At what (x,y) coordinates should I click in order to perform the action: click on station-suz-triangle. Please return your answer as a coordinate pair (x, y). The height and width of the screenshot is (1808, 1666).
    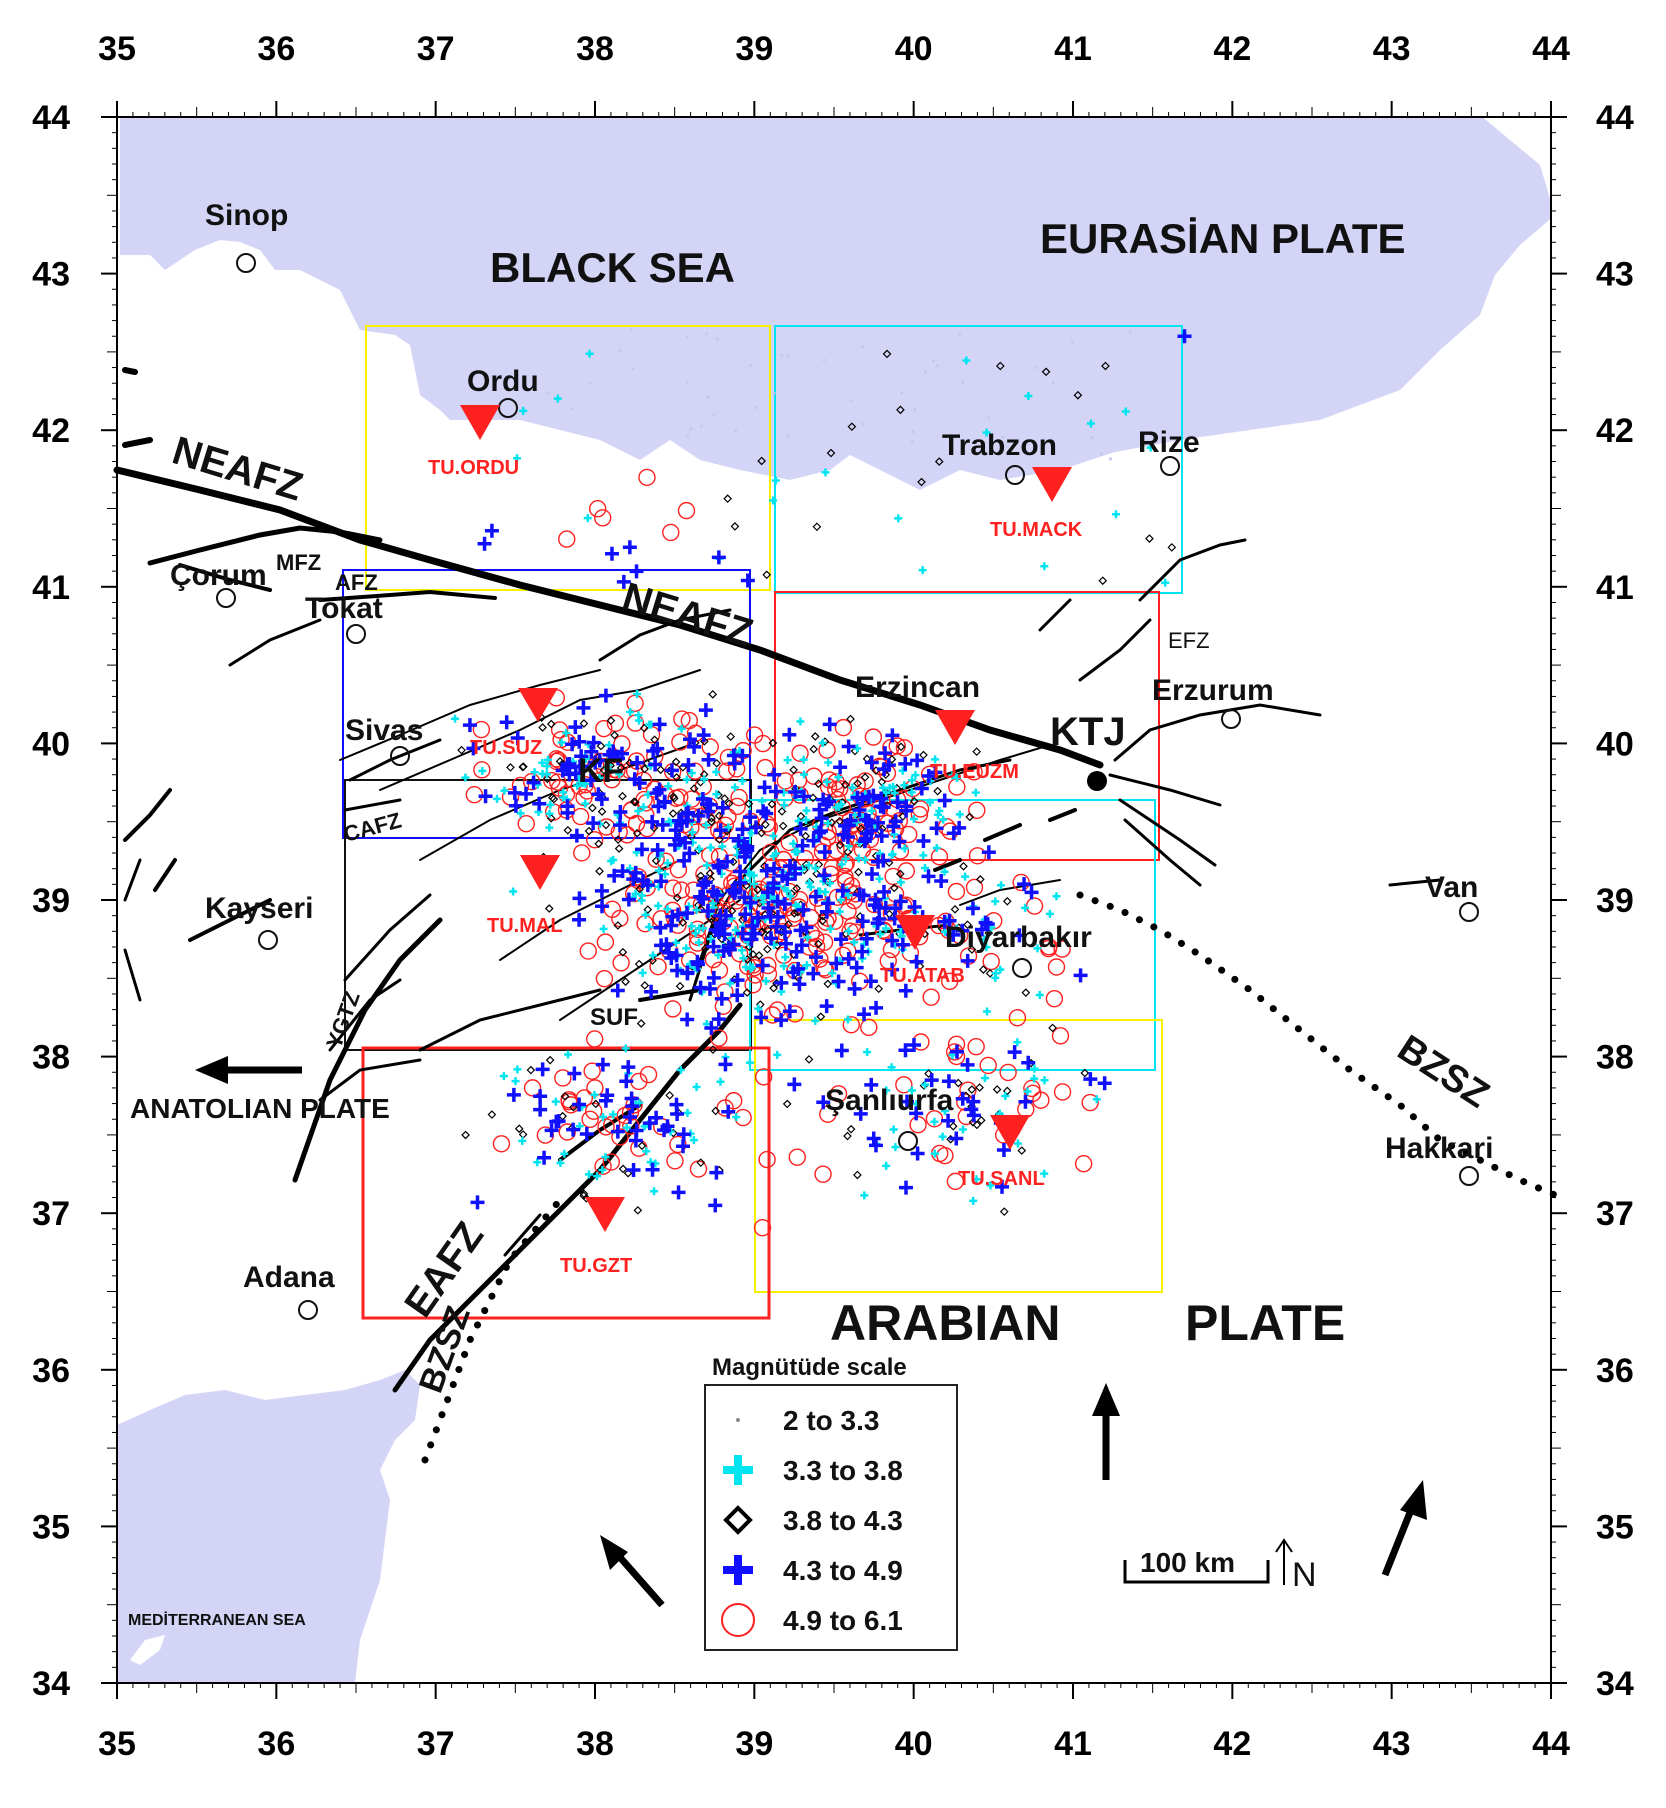
    Looking at the image, I should click on (538, 705).